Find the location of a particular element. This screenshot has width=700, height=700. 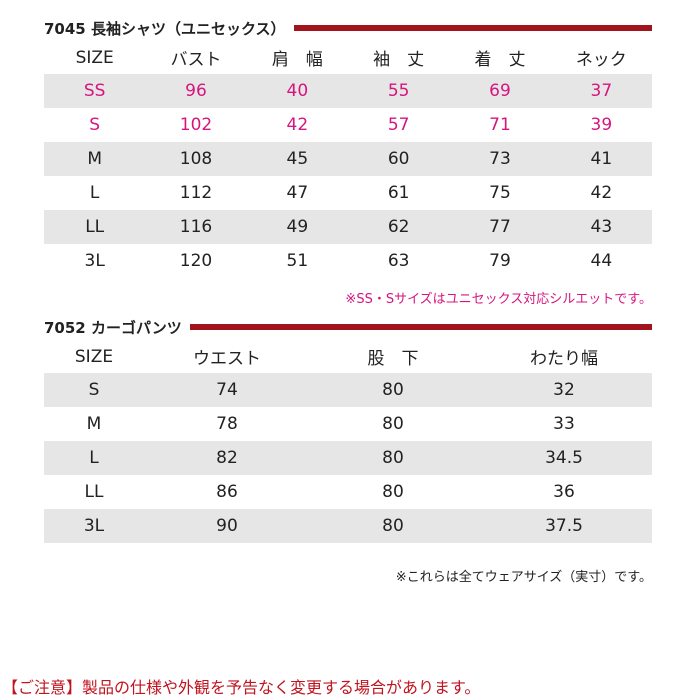

table-cell: 102 is located at coordinates (196, 125).